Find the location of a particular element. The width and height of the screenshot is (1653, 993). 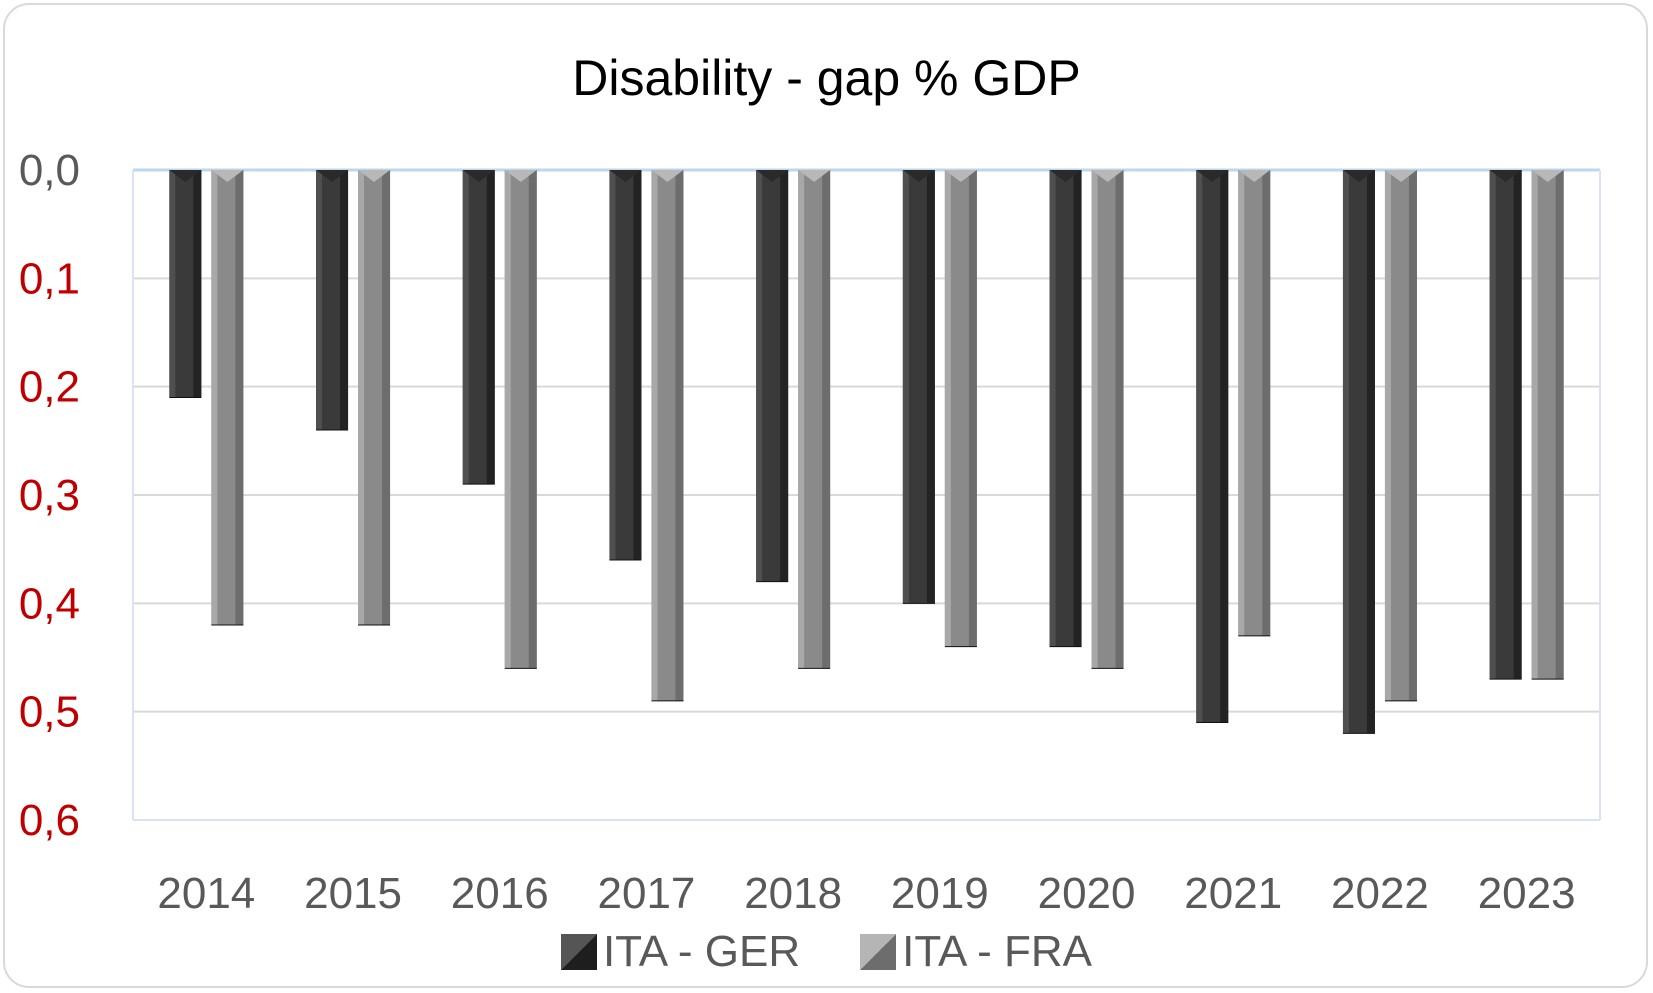

legend: ITA - GER ITA - FRA is located at coordinates (826, 952).